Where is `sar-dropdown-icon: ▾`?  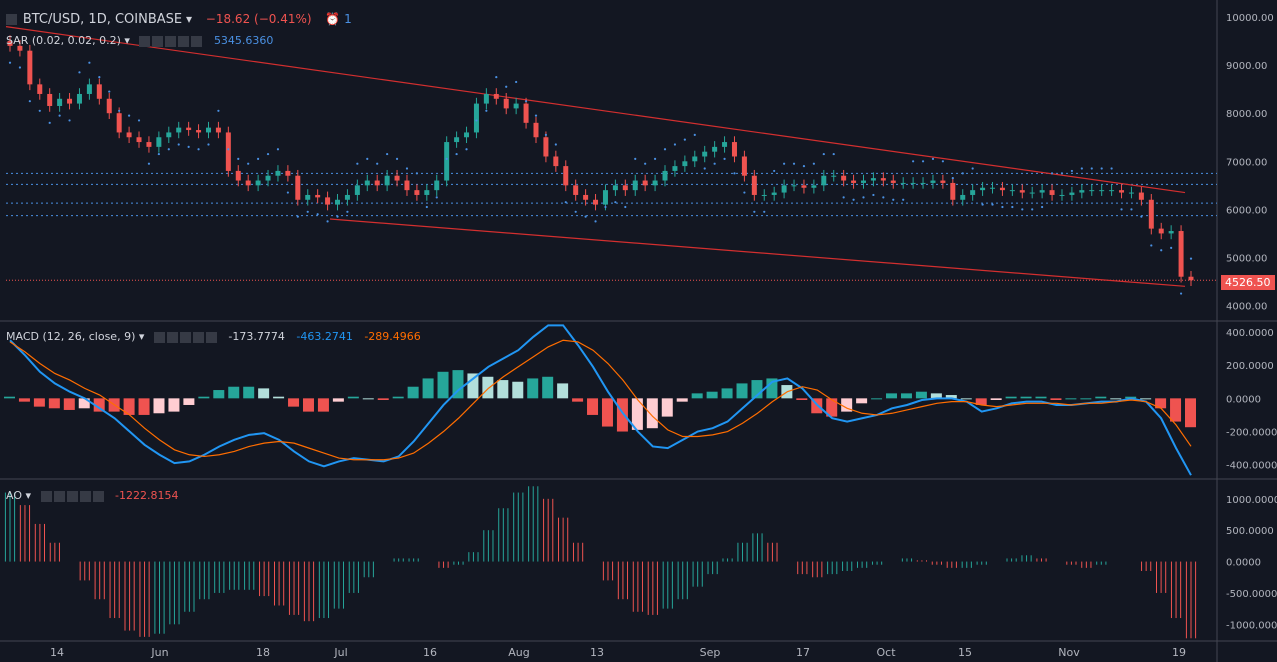 sar-dropdown-icon: ▾ is located at coordinates (127, 40).